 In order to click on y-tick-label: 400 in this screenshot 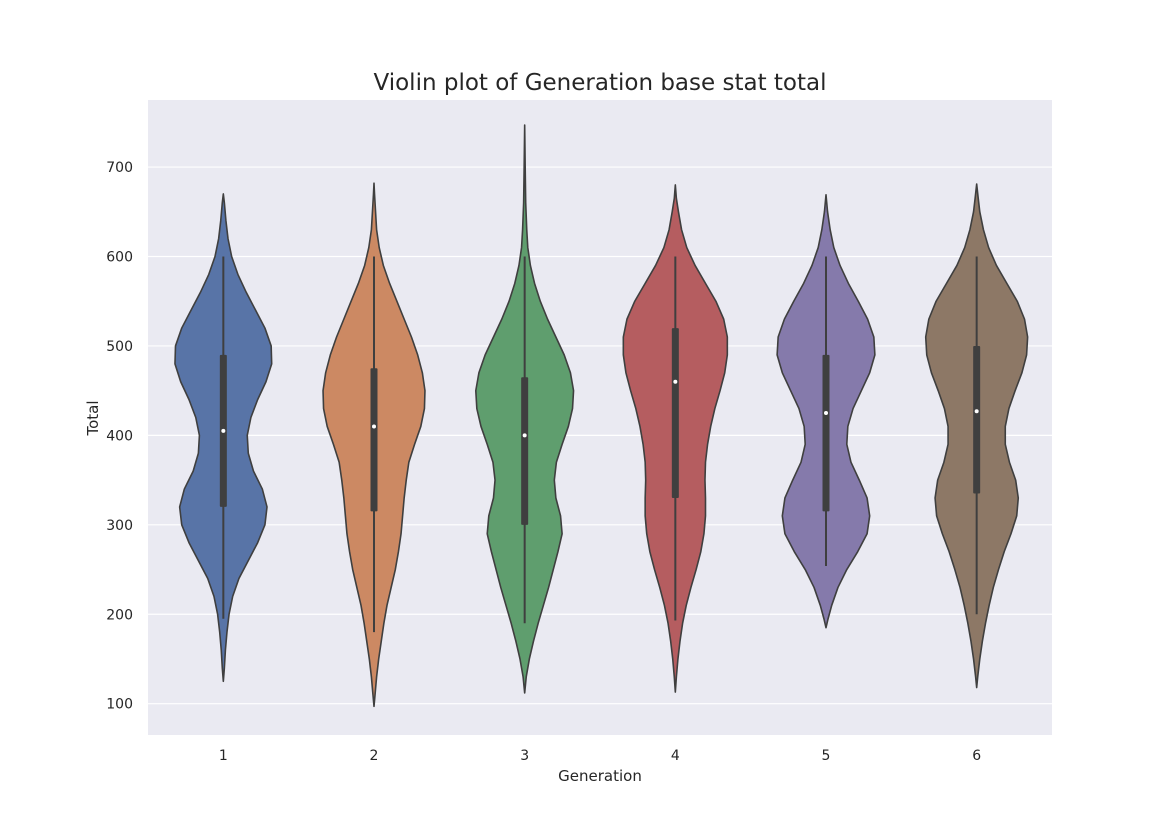, I will do `click(119, 436)`.